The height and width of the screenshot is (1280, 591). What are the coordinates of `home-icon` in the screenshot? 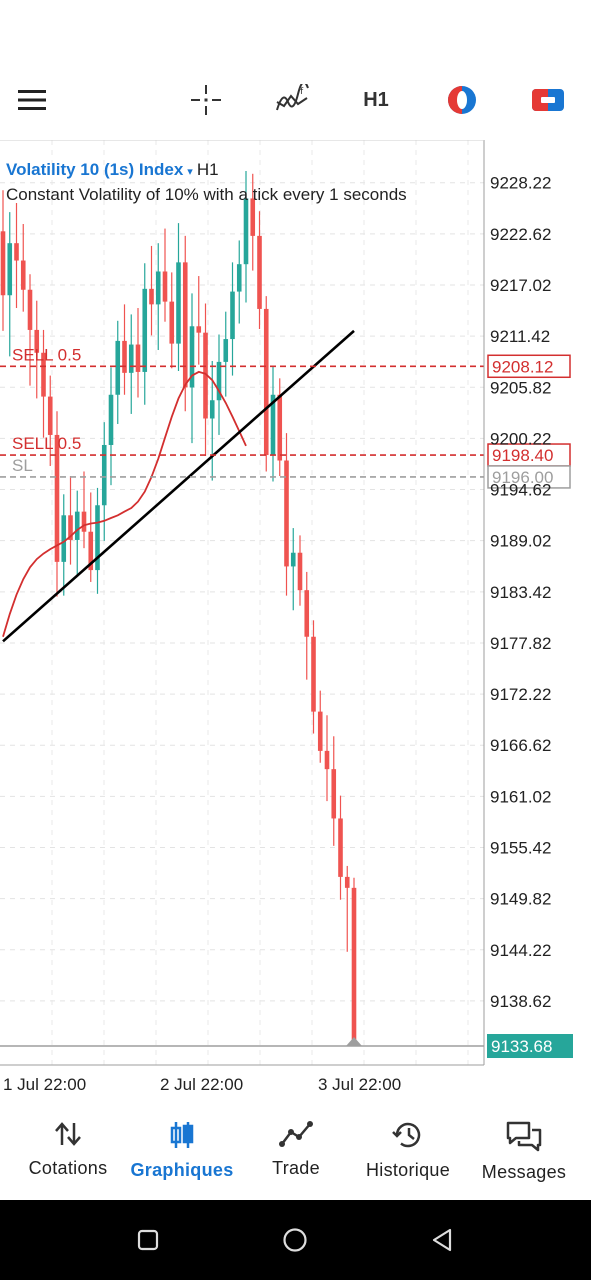 It's located at (295, 1240).